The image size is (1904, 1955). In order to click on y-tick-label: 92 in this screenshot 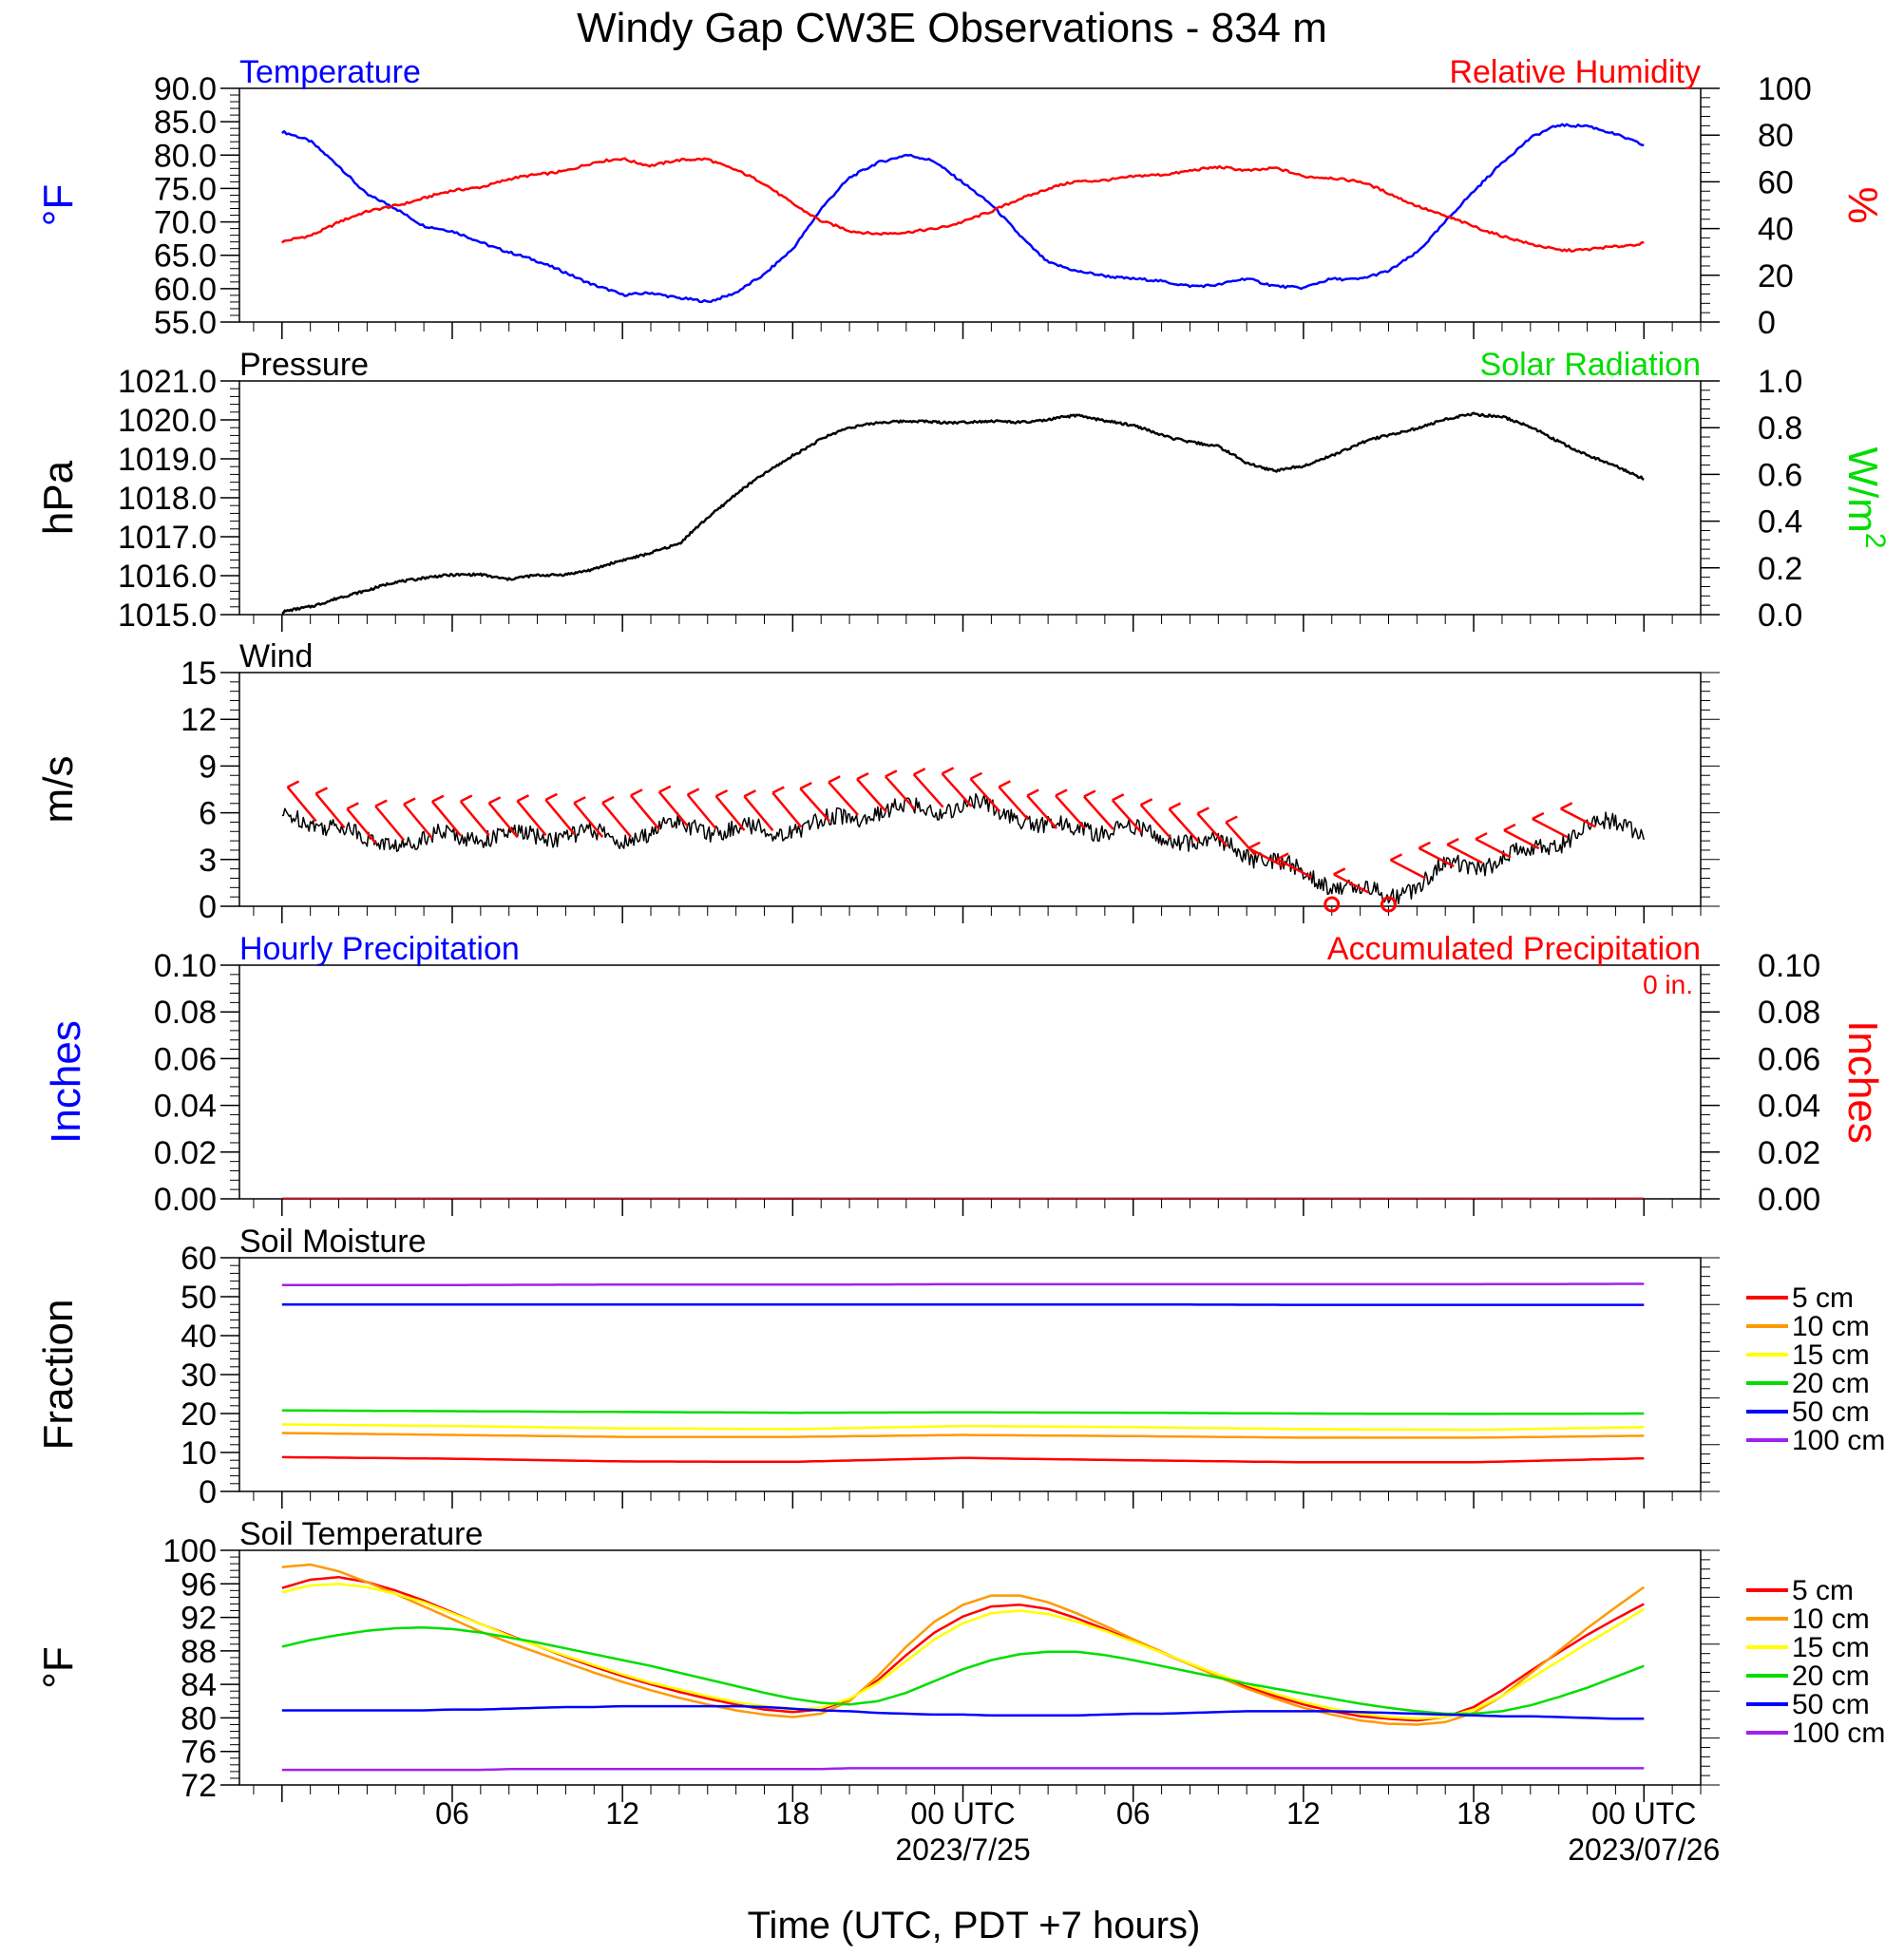, I will do `click(199, 1619)`.